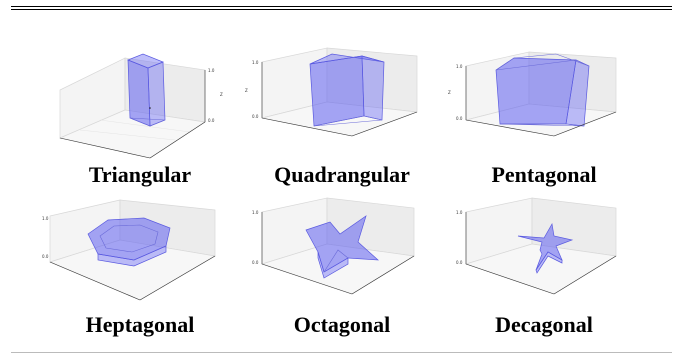  Describe the element at coordinates (140, 324) in the screenshot. I see `caption-heptagonal: Heptagonal` at that location.